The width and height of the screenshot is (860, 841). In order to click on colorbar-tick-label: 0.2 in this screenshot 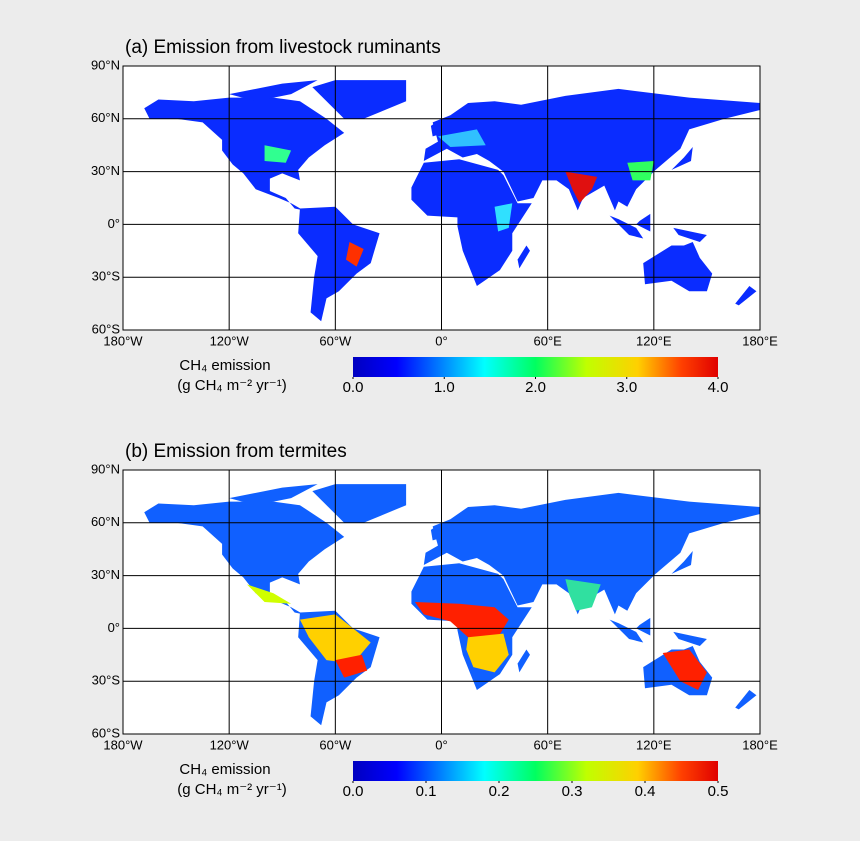, I will do `click(499, 791)`.